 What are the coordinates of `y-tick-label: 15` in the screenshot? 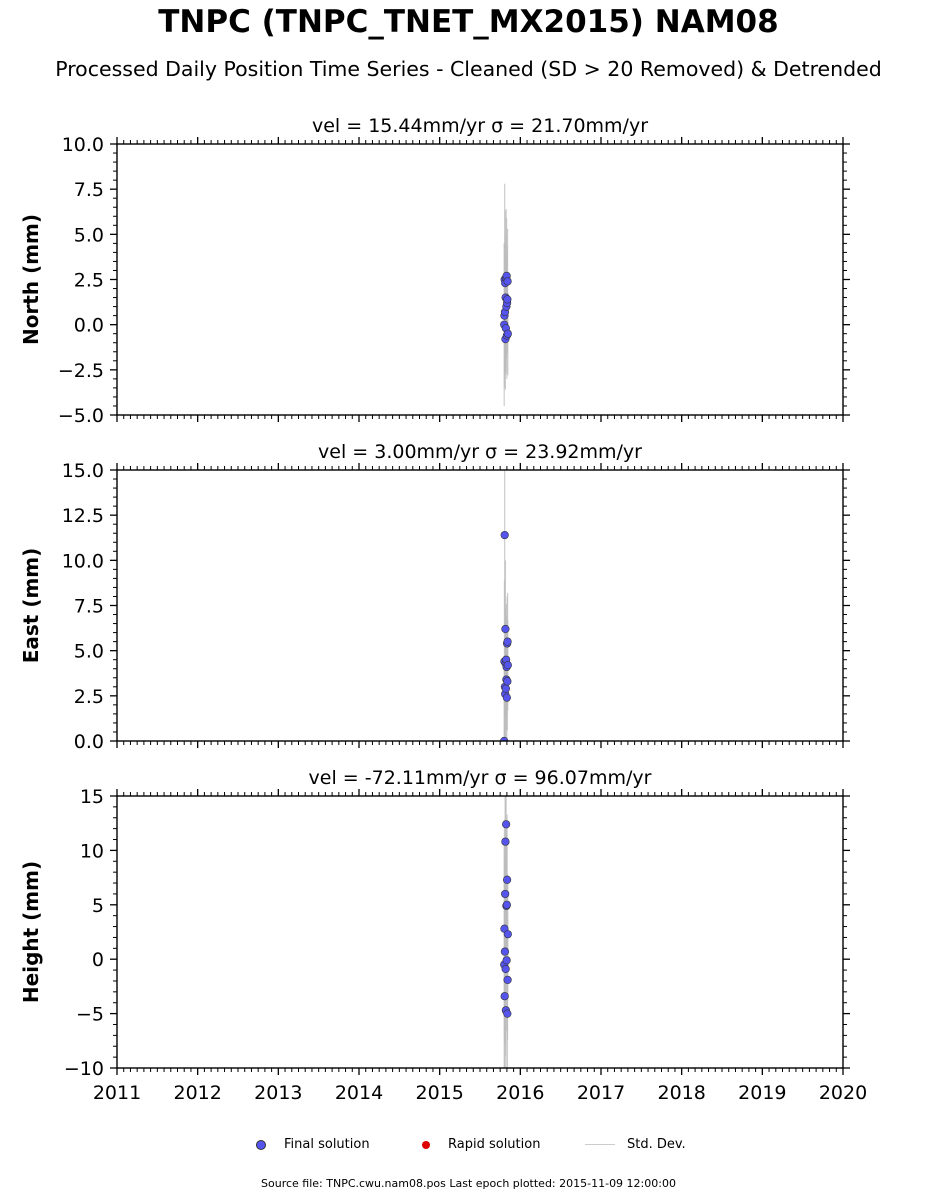 It's located at (92, 797).